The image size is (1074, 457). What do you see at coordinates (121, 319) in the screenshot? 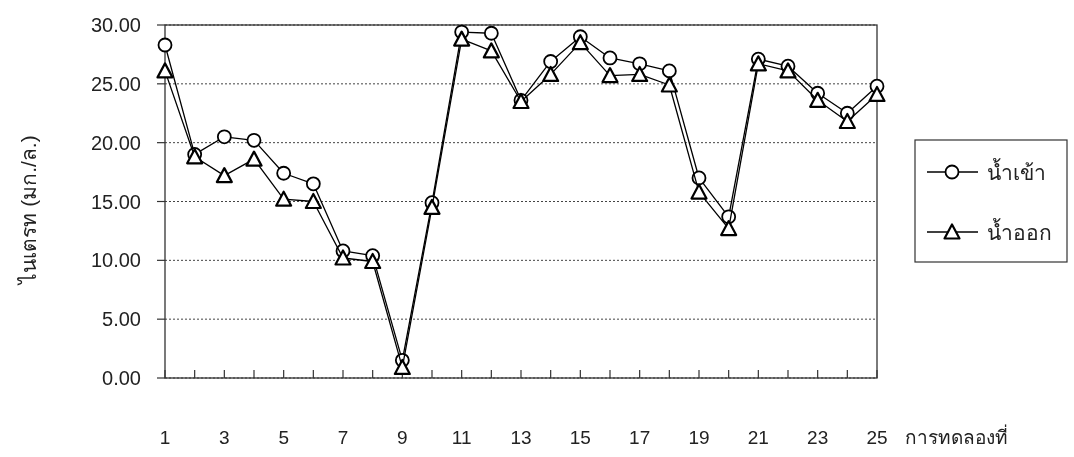
I see `y-tick-label: 5.00` at bounding box center [121, 319].